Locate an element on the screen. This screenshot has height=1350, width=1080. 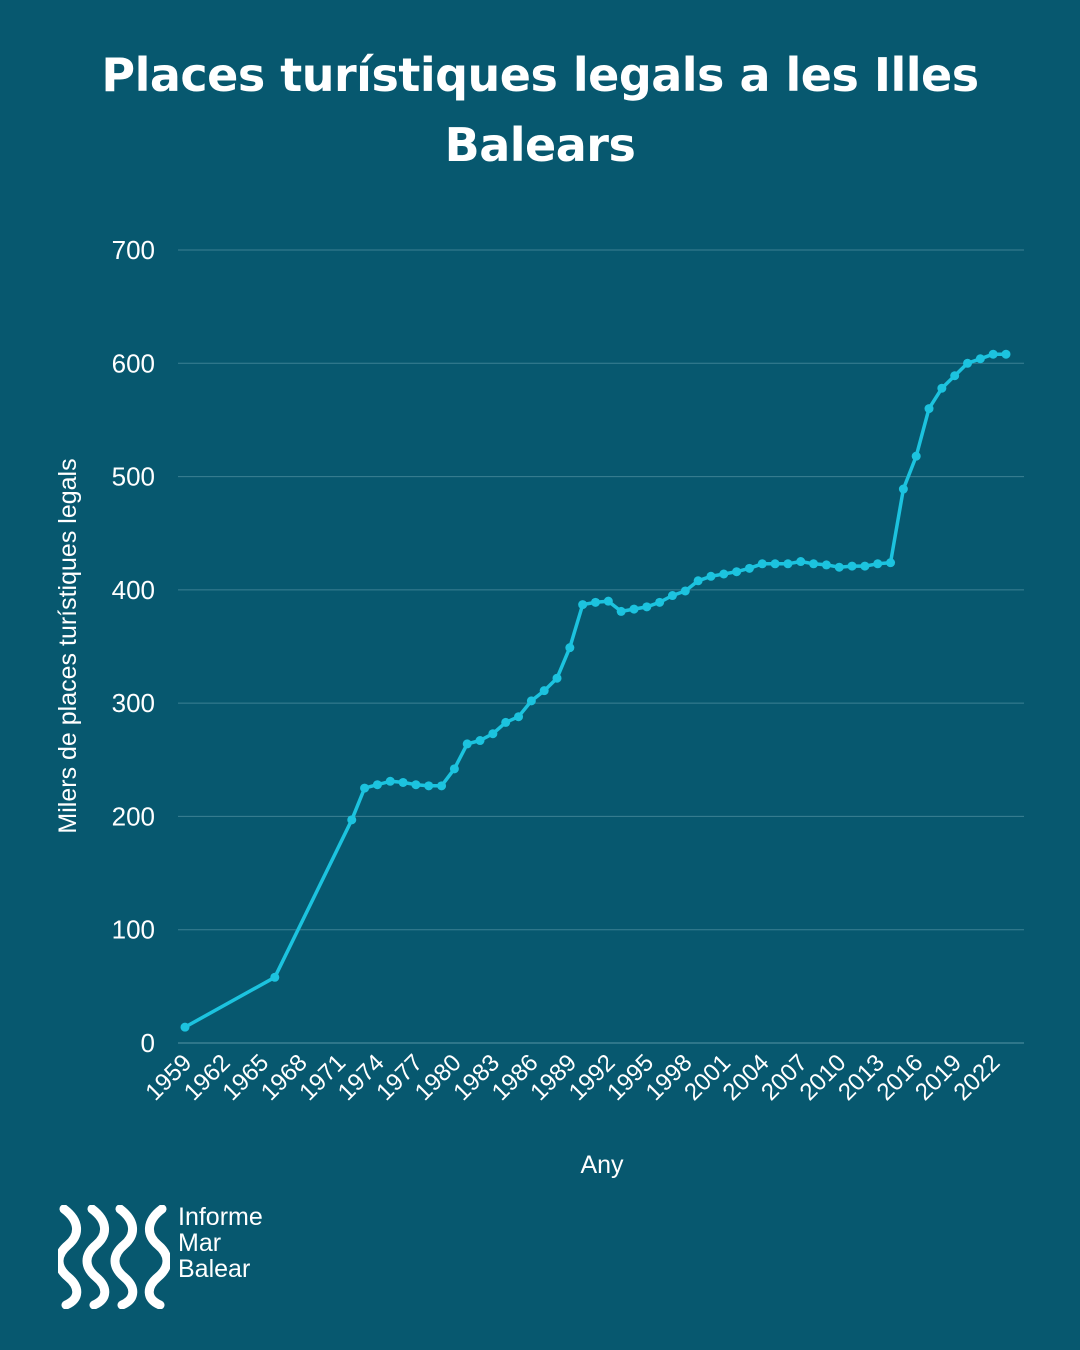
brand-line-2: Mar is located at coordinates (200, 1243).